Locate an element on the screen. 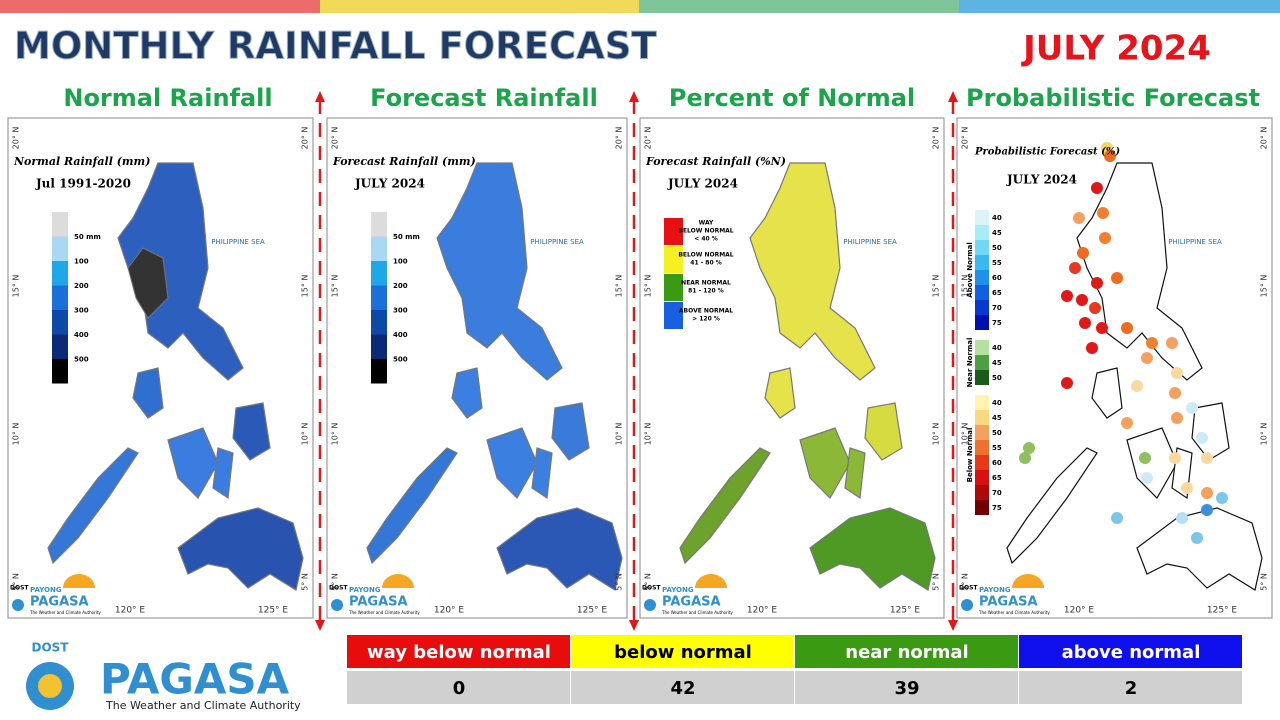 The height and width of the screenshot is (720, 1280). legend-label: 500 is located at coordinates (81, 360).